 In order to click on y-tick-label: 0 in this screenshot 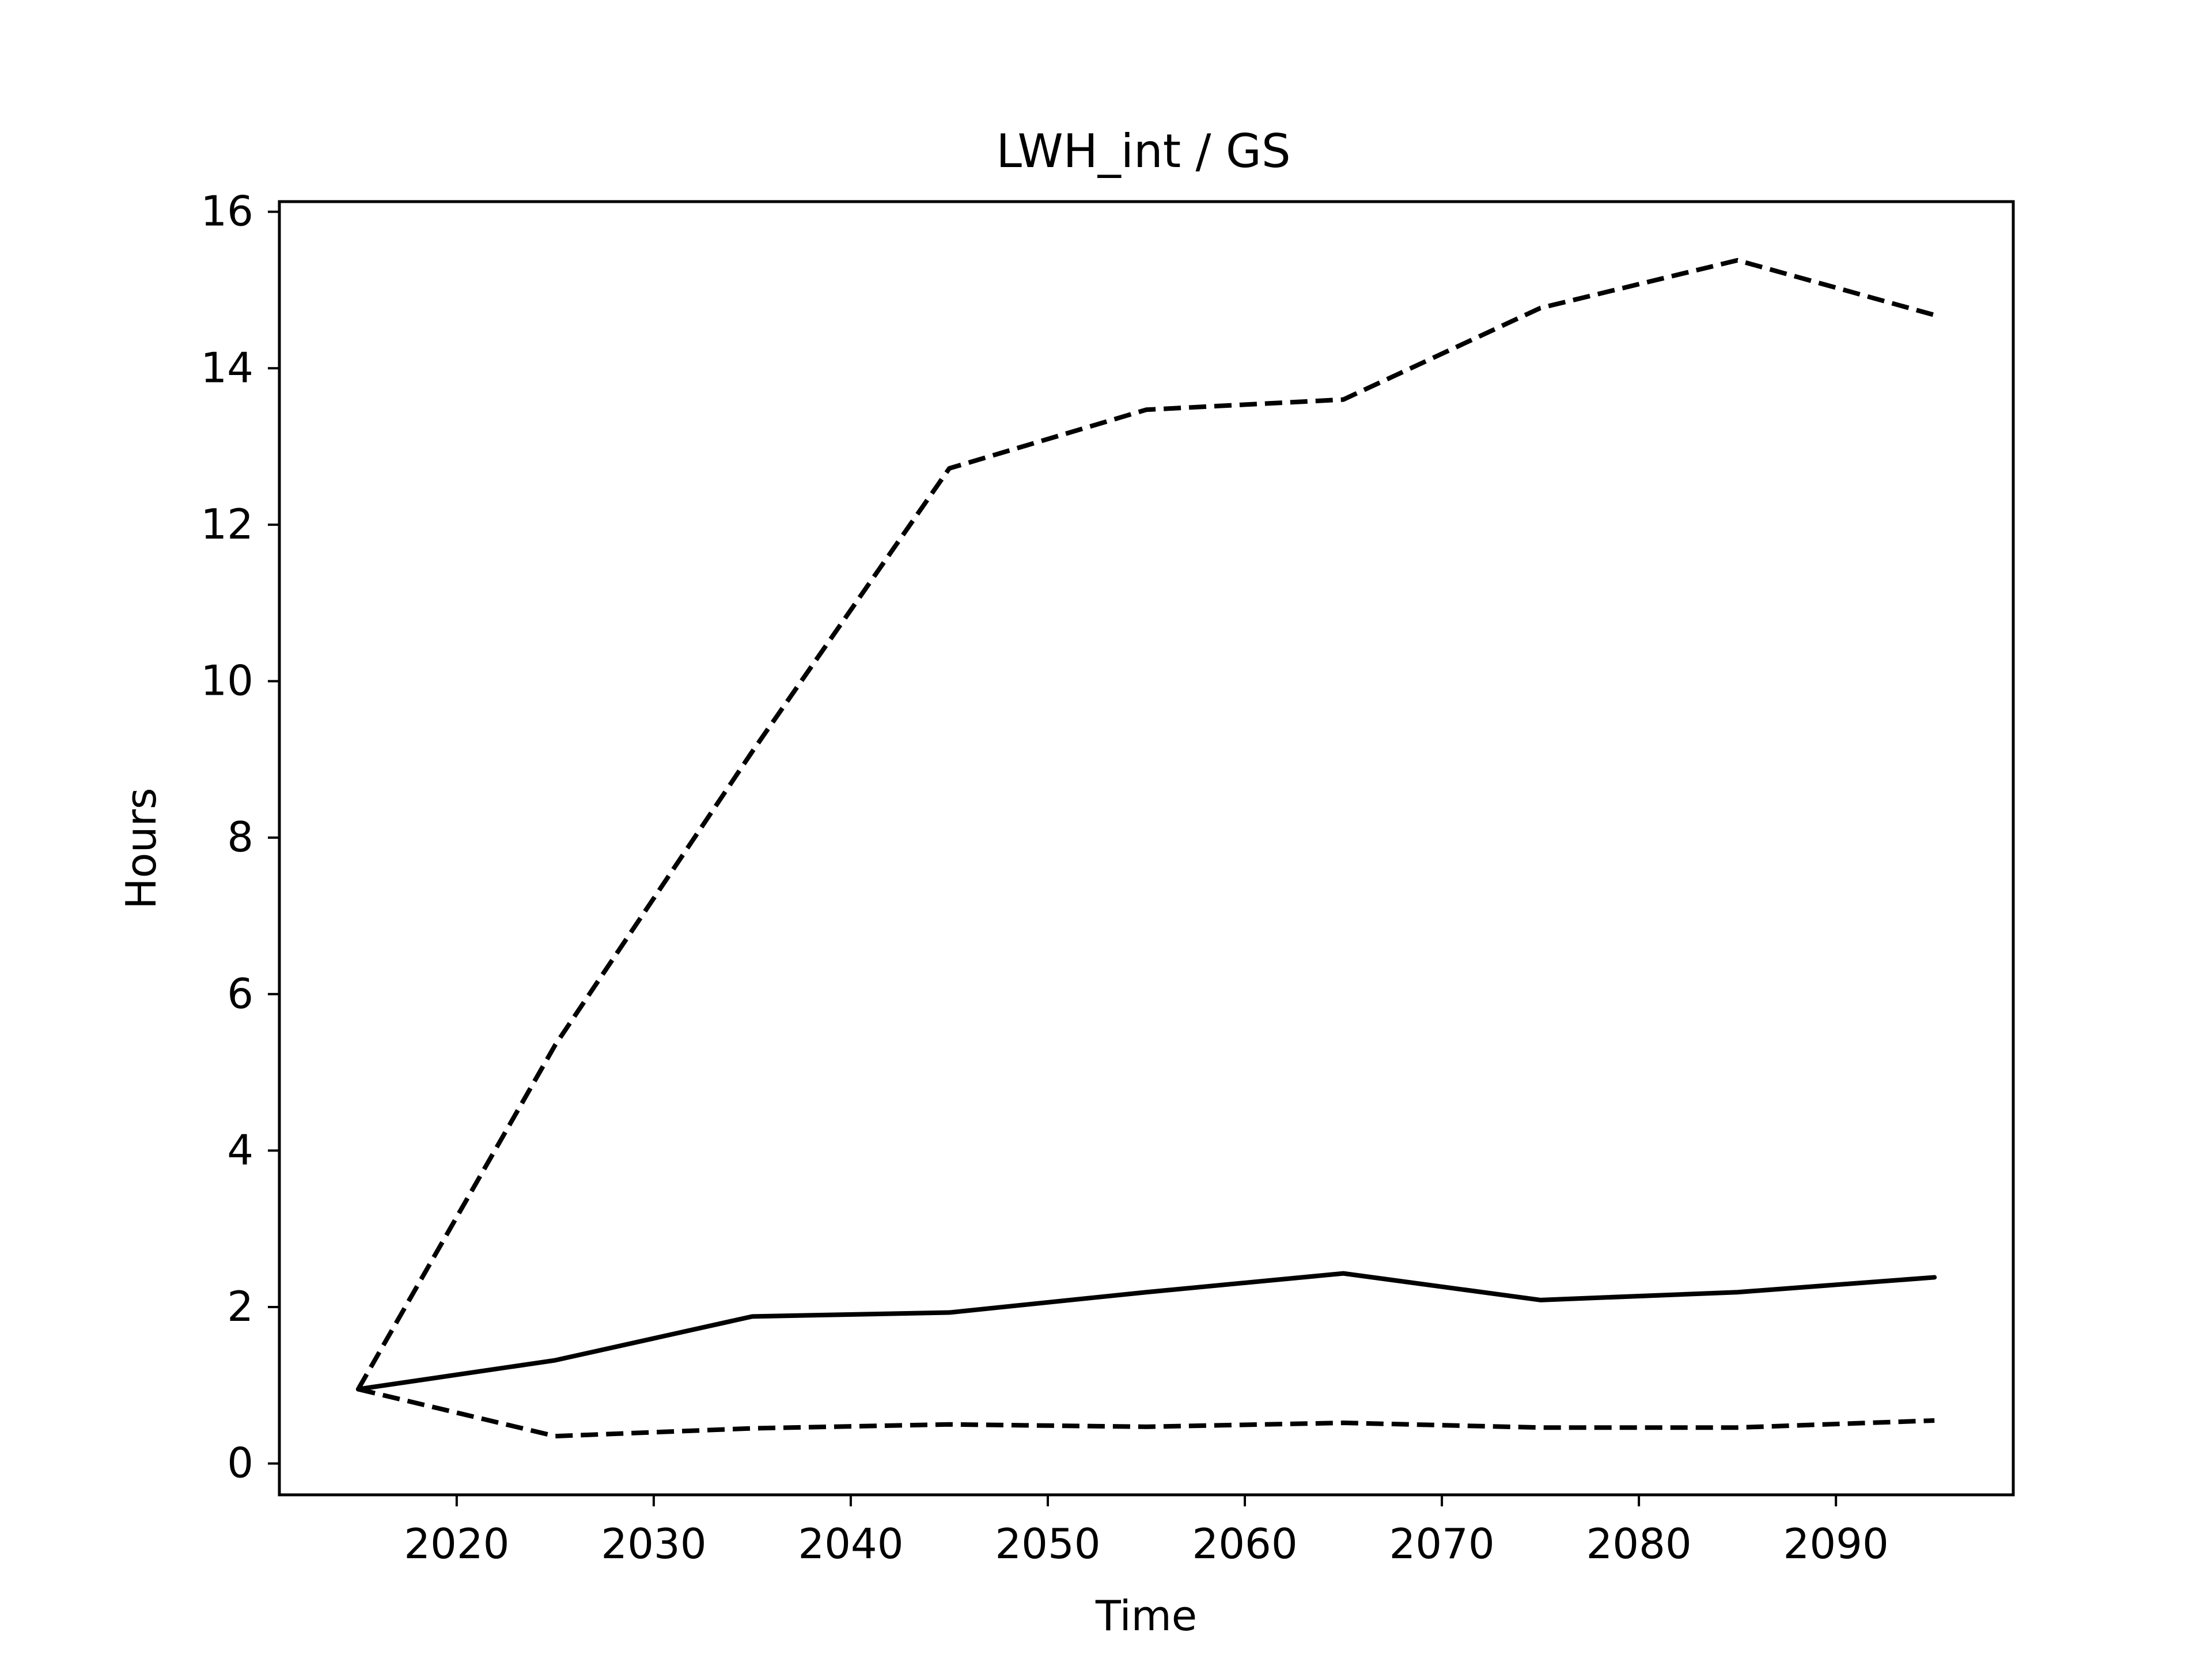, I will do `click(240, 1463)`.